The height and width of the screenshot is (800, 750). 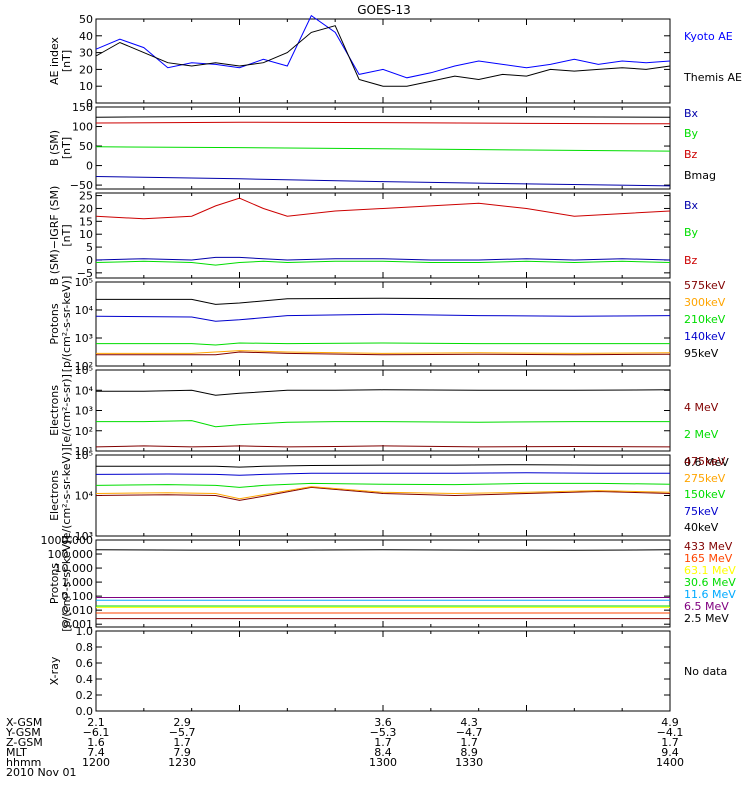 What do you see at coordinates (383, 56) in the screenshot?
I see `series-line-themis-ae` at bounding box center [383, 56].